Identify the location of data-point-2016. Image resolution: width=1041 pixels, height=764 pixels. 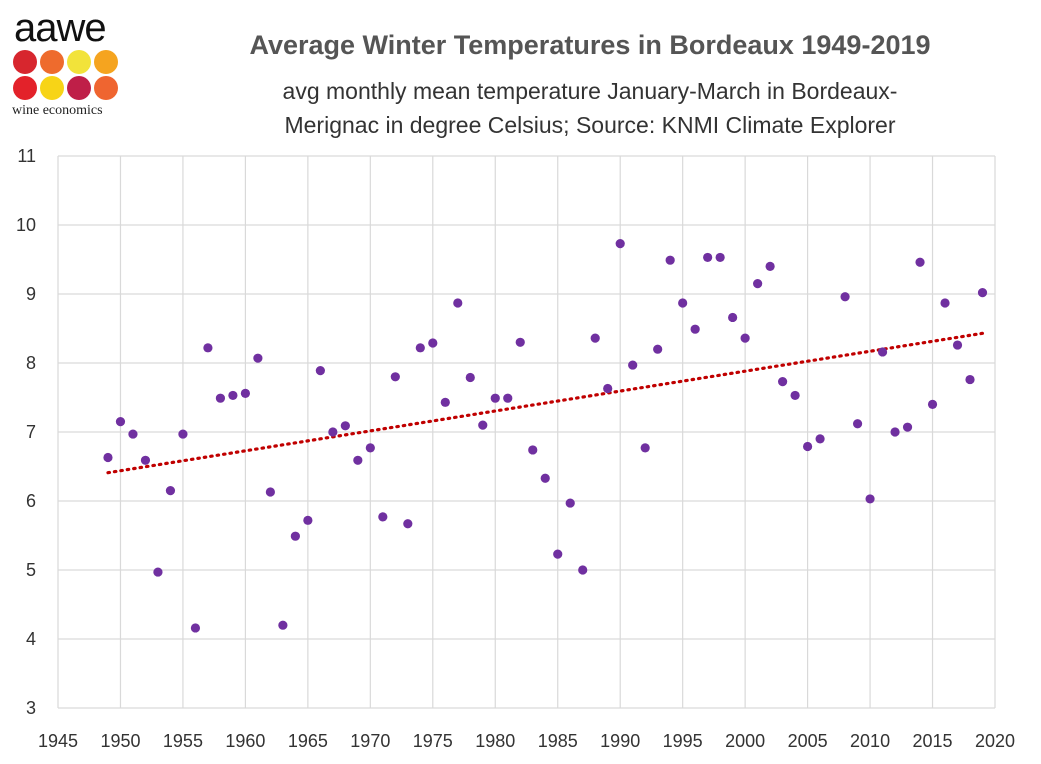
(945, 303).